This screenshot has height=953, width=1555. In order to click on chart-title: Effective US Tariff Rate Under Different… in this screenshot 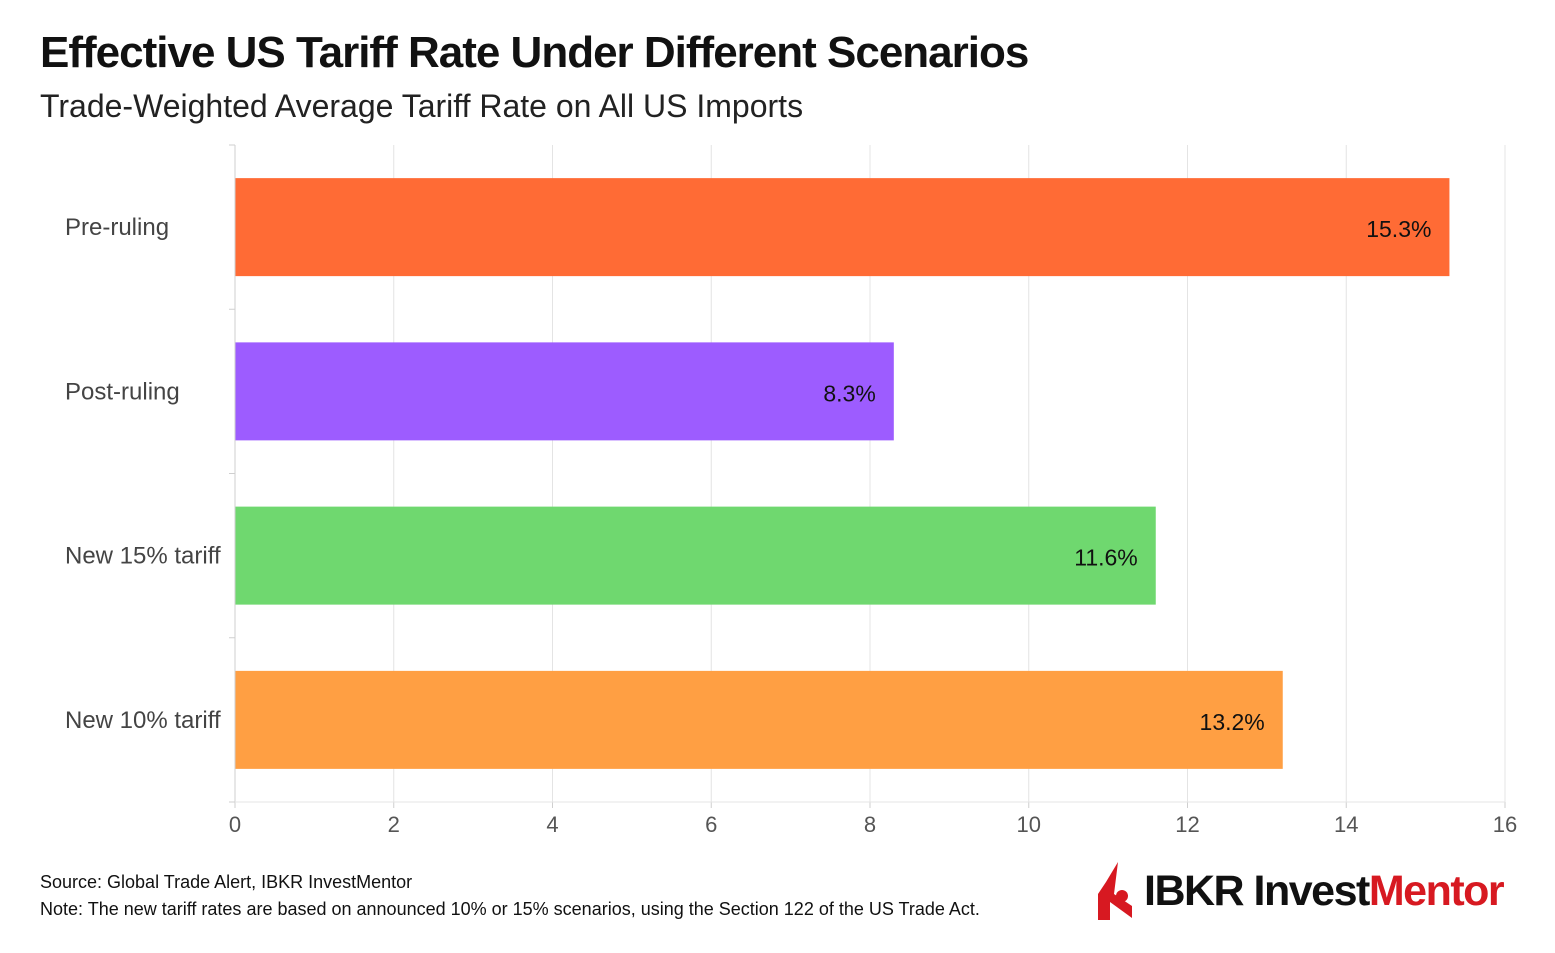, I will do `click(534, 52)`.